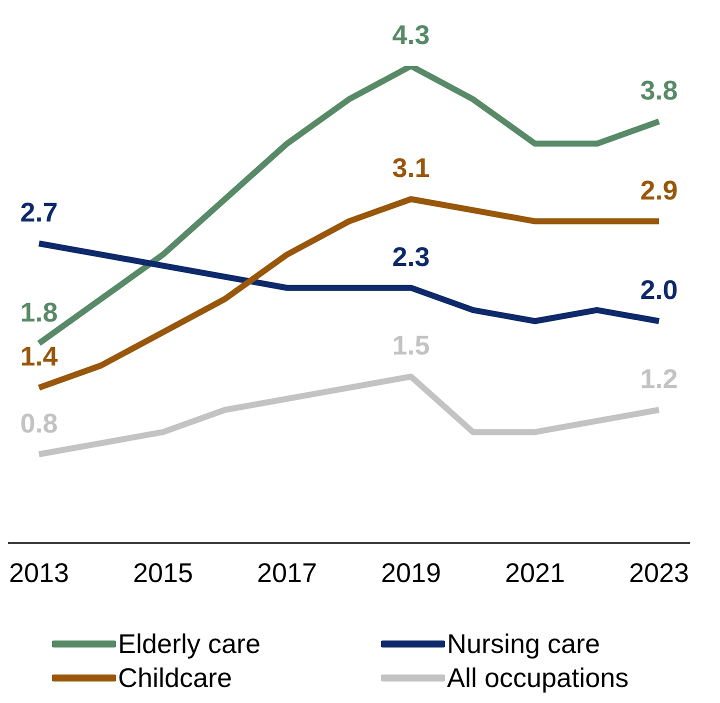 This screenshot has width=720, height=703. What do you see at coordinates (287, 573) in the screenshot?
I see `x-tick-label: 2017` at bounding box center [287, 573].